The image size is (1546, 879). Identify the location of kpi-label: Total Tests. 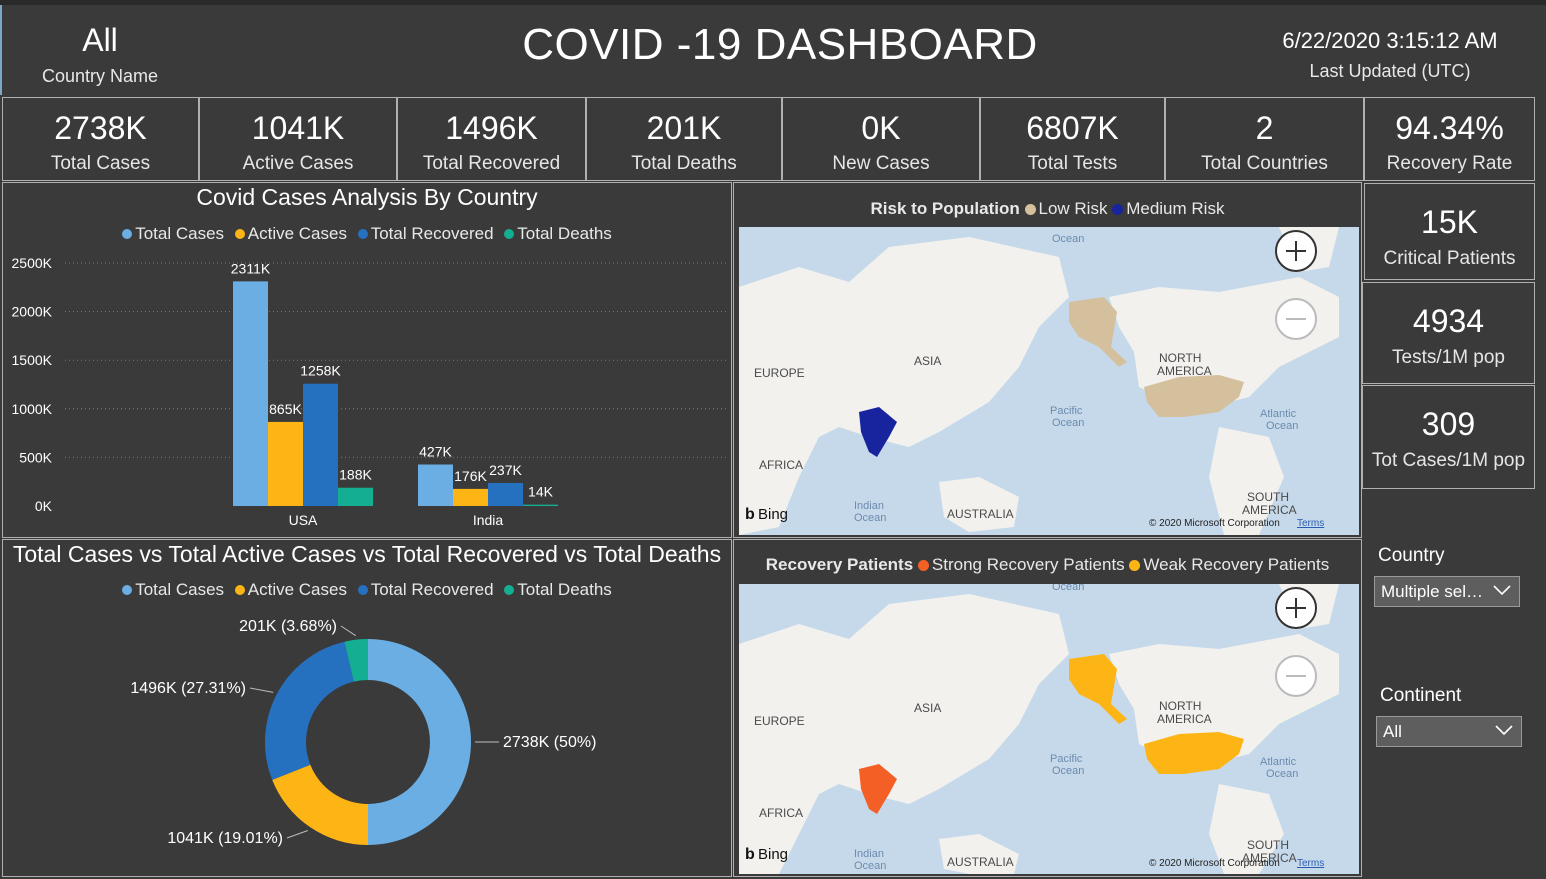
(1072, 163).